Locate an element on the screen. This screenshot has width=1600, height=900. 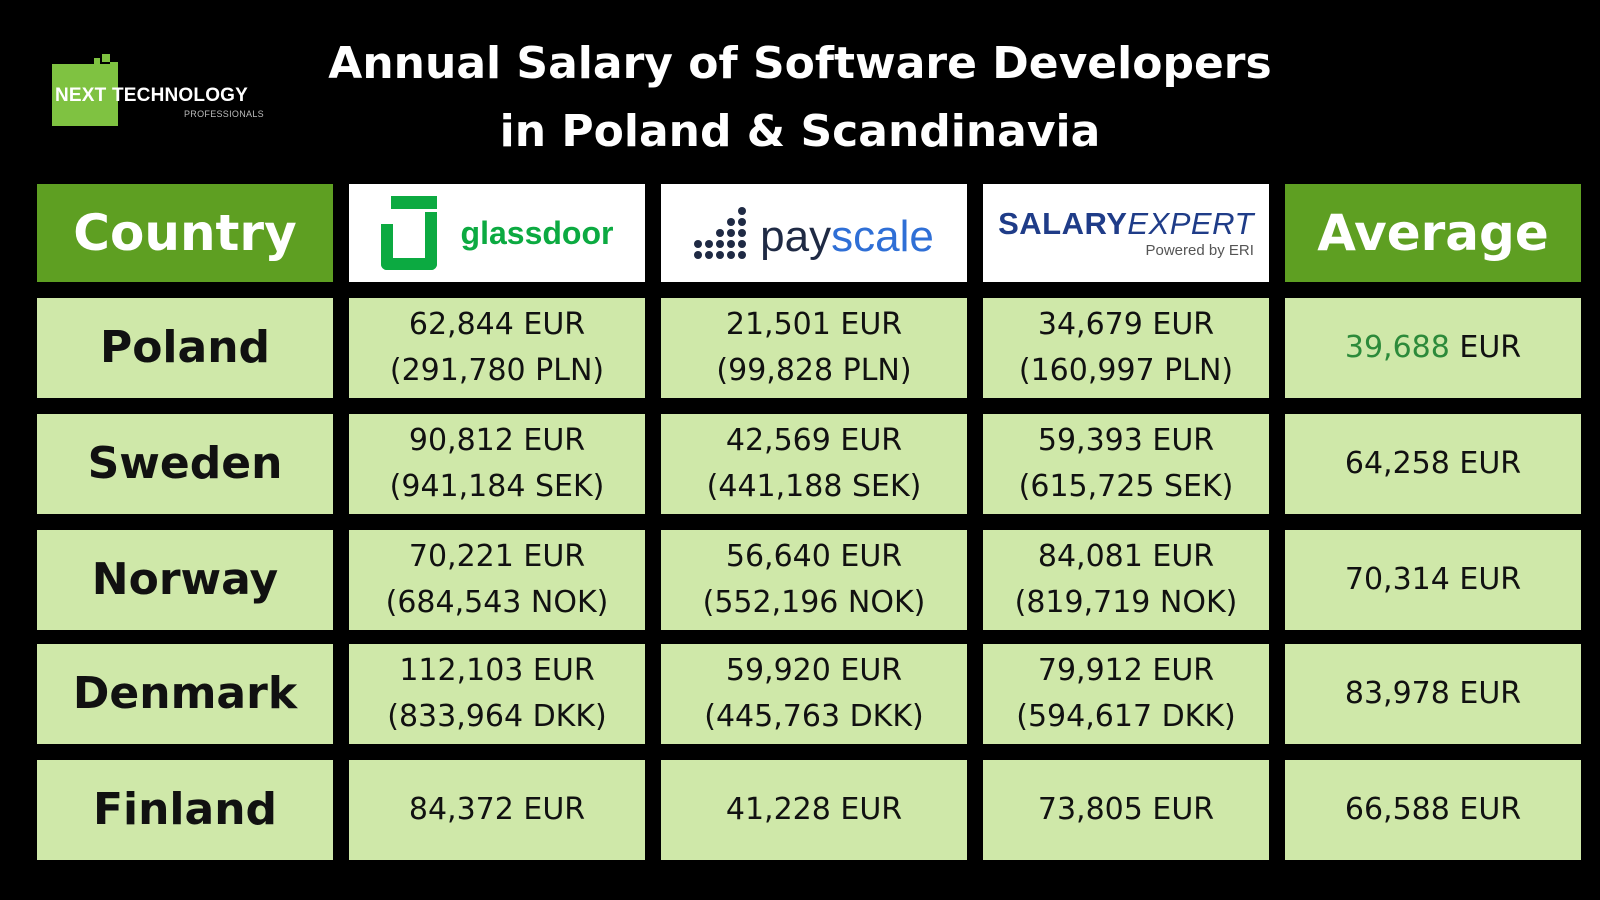
local-value: (160,997 PLN) is located at coordinates (1126, 370).